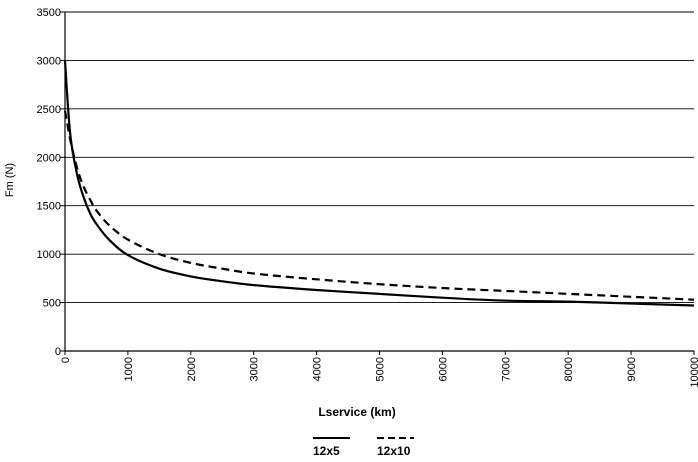 Image resolution: width=698 pixels, height=462 pixels. Describe the element at coordinates (49, 182) in the screenshot. I see `y-tick-labels: 0 500 1000 1500 2000 2500 3000 3500` at that location.